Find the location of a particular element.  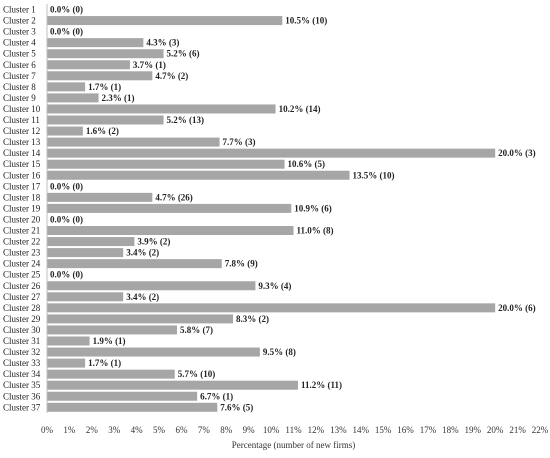

category-label: Cluster 13 is located at coordinates (22, 142).